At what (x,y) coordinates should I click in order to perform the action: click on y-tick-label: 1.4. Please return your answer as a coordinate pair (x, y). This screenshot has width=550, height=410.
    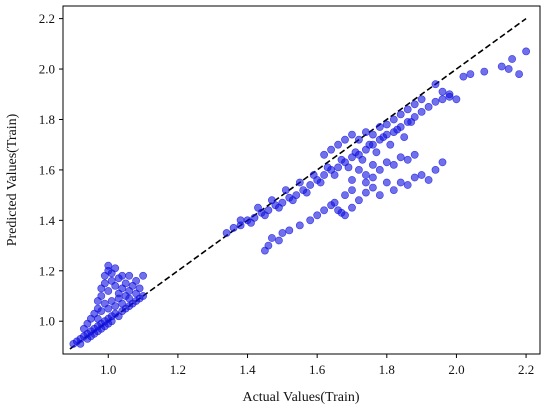
    Looking at the image, I should click on (47, 220).